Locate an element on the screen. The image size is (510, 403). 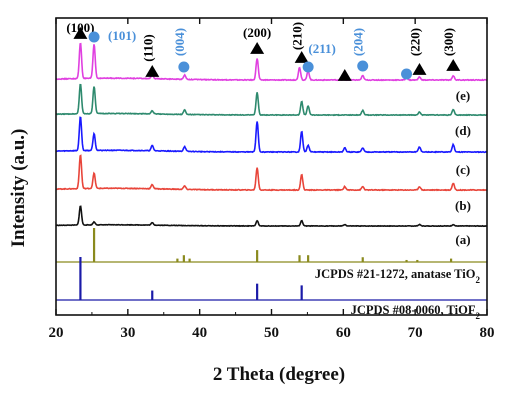
peak-label: (100) is located at coordinates (80, 27).